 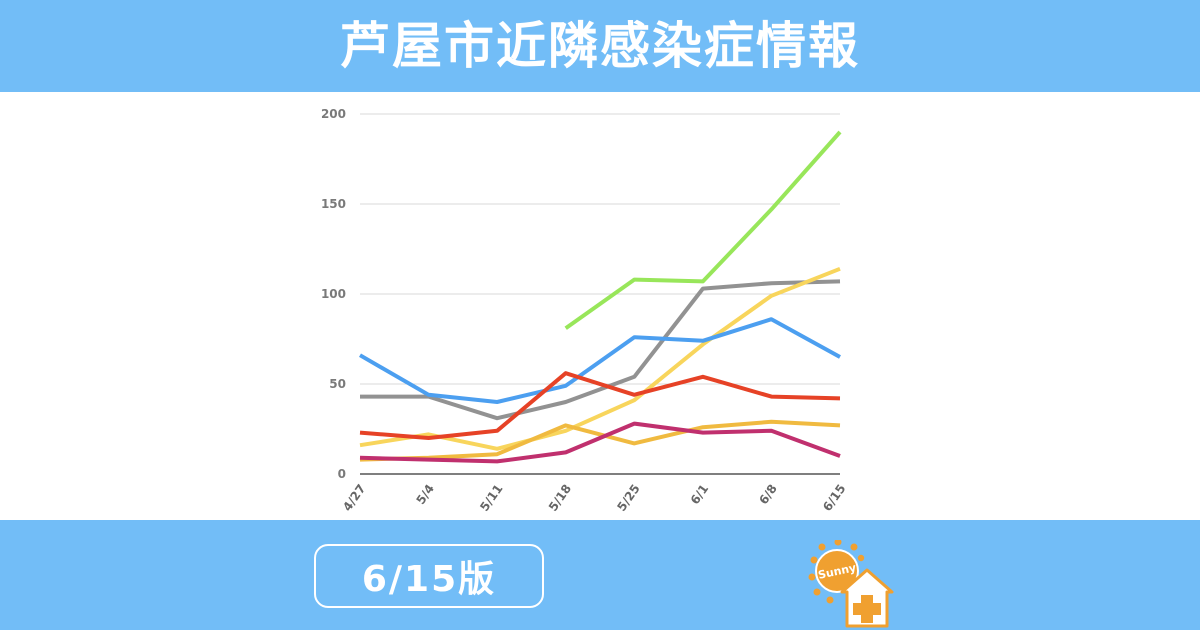 What do you see at coordinates (834, 498) in the screenshot?
I see `x-tick-label: 6/15` at bounding box center [834, 498].